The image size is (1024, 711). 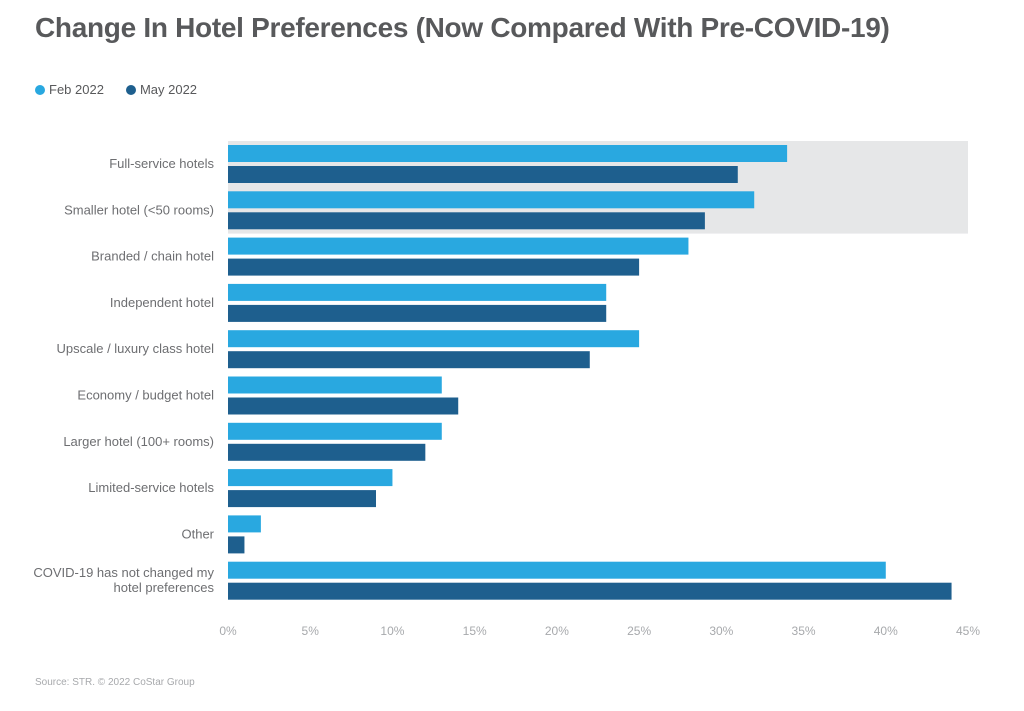 I want to click on x-tick-label-45: 45%, so click(x=968, y=631).